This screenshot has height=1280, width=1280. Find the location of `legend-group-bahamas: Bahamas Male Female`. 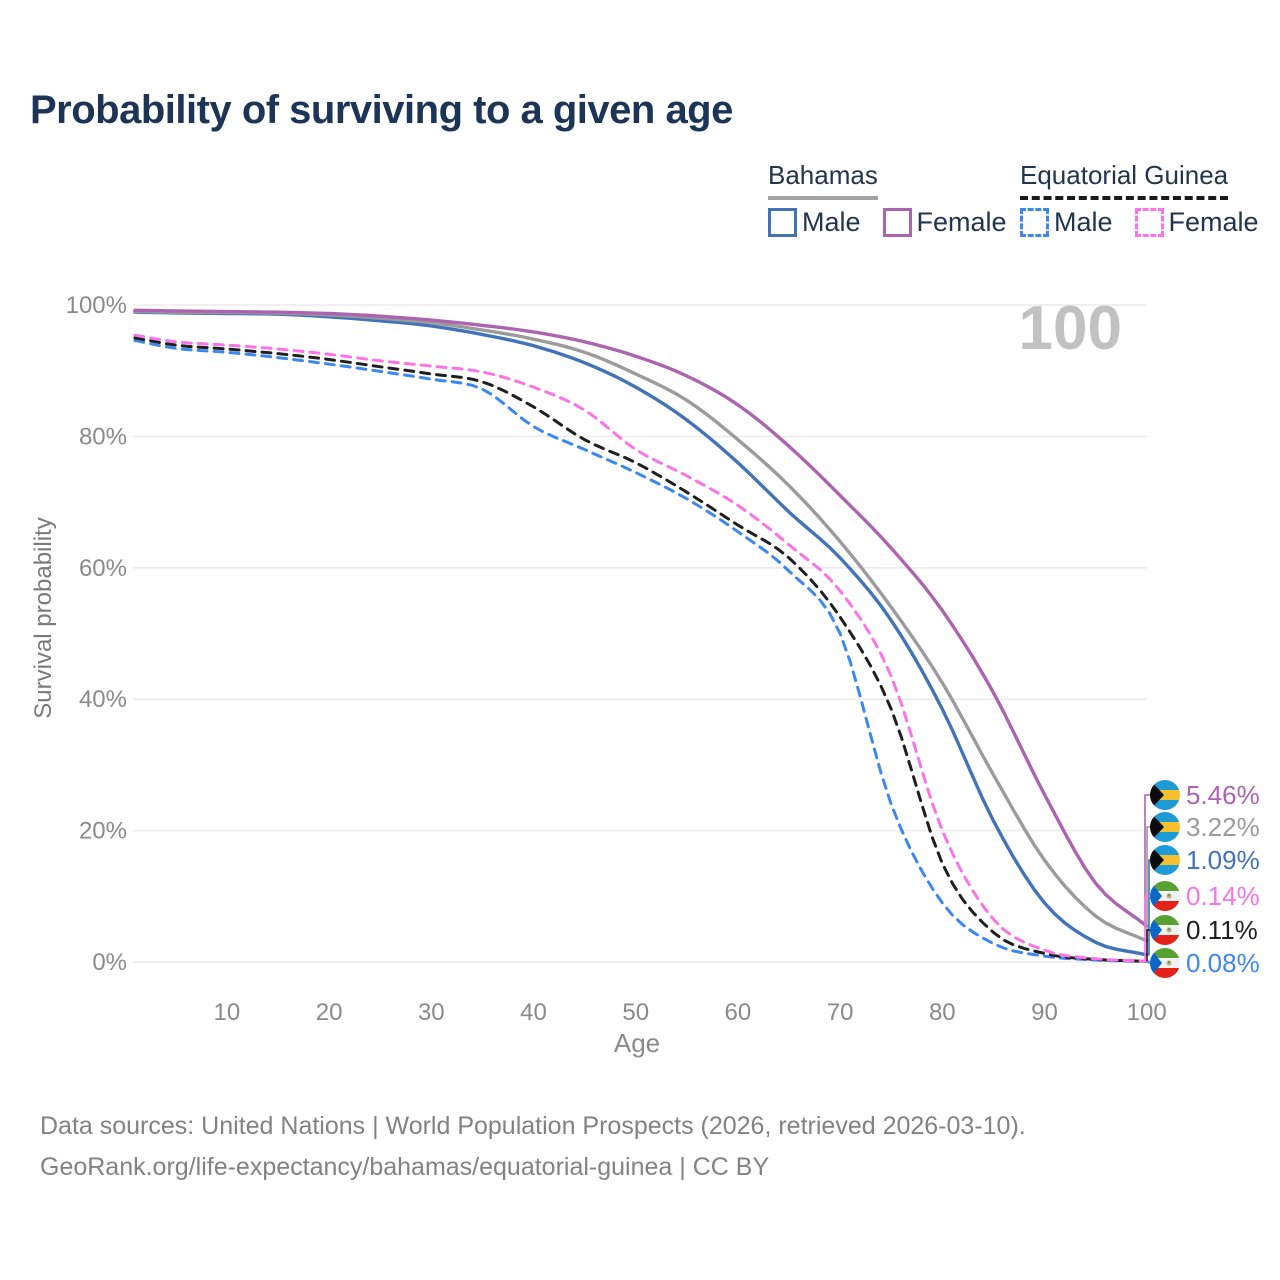

legend-group-bahamas: Bahamas Male Female is located at coordinates (887, 199).